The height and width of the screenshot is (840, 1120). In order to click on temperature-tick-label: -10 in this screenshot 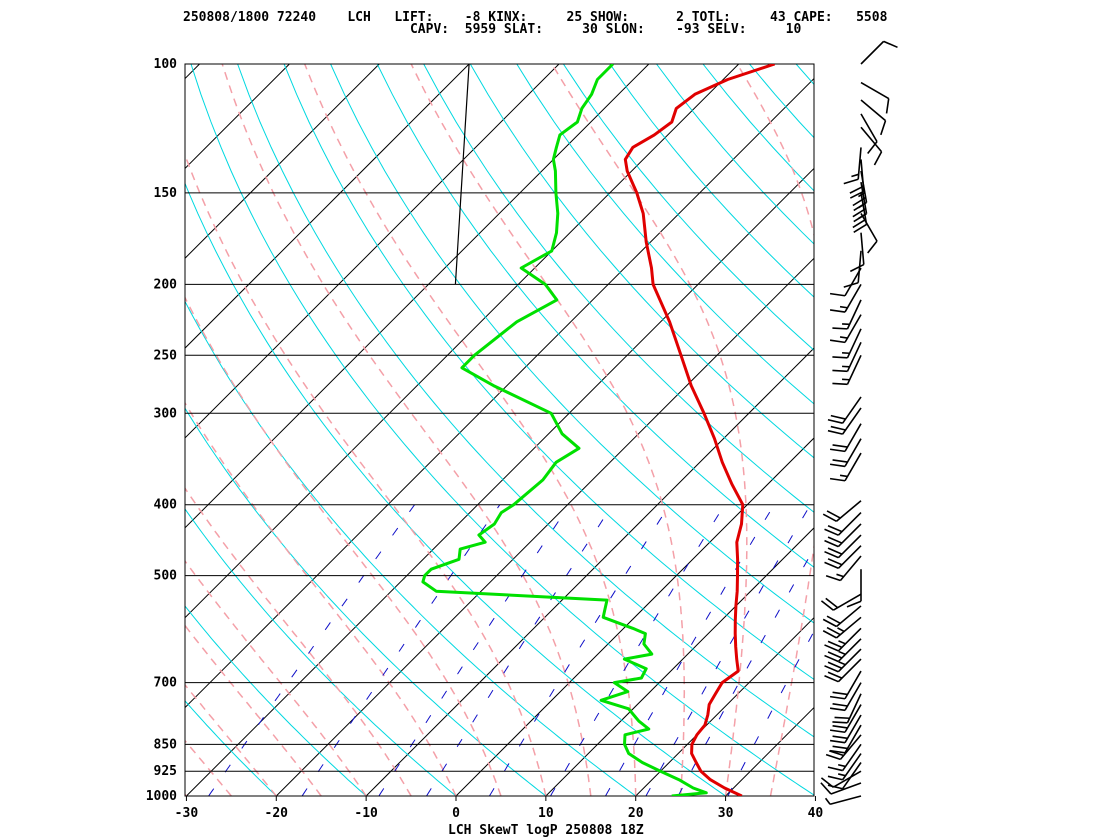, I will do `click(366, 813)`.